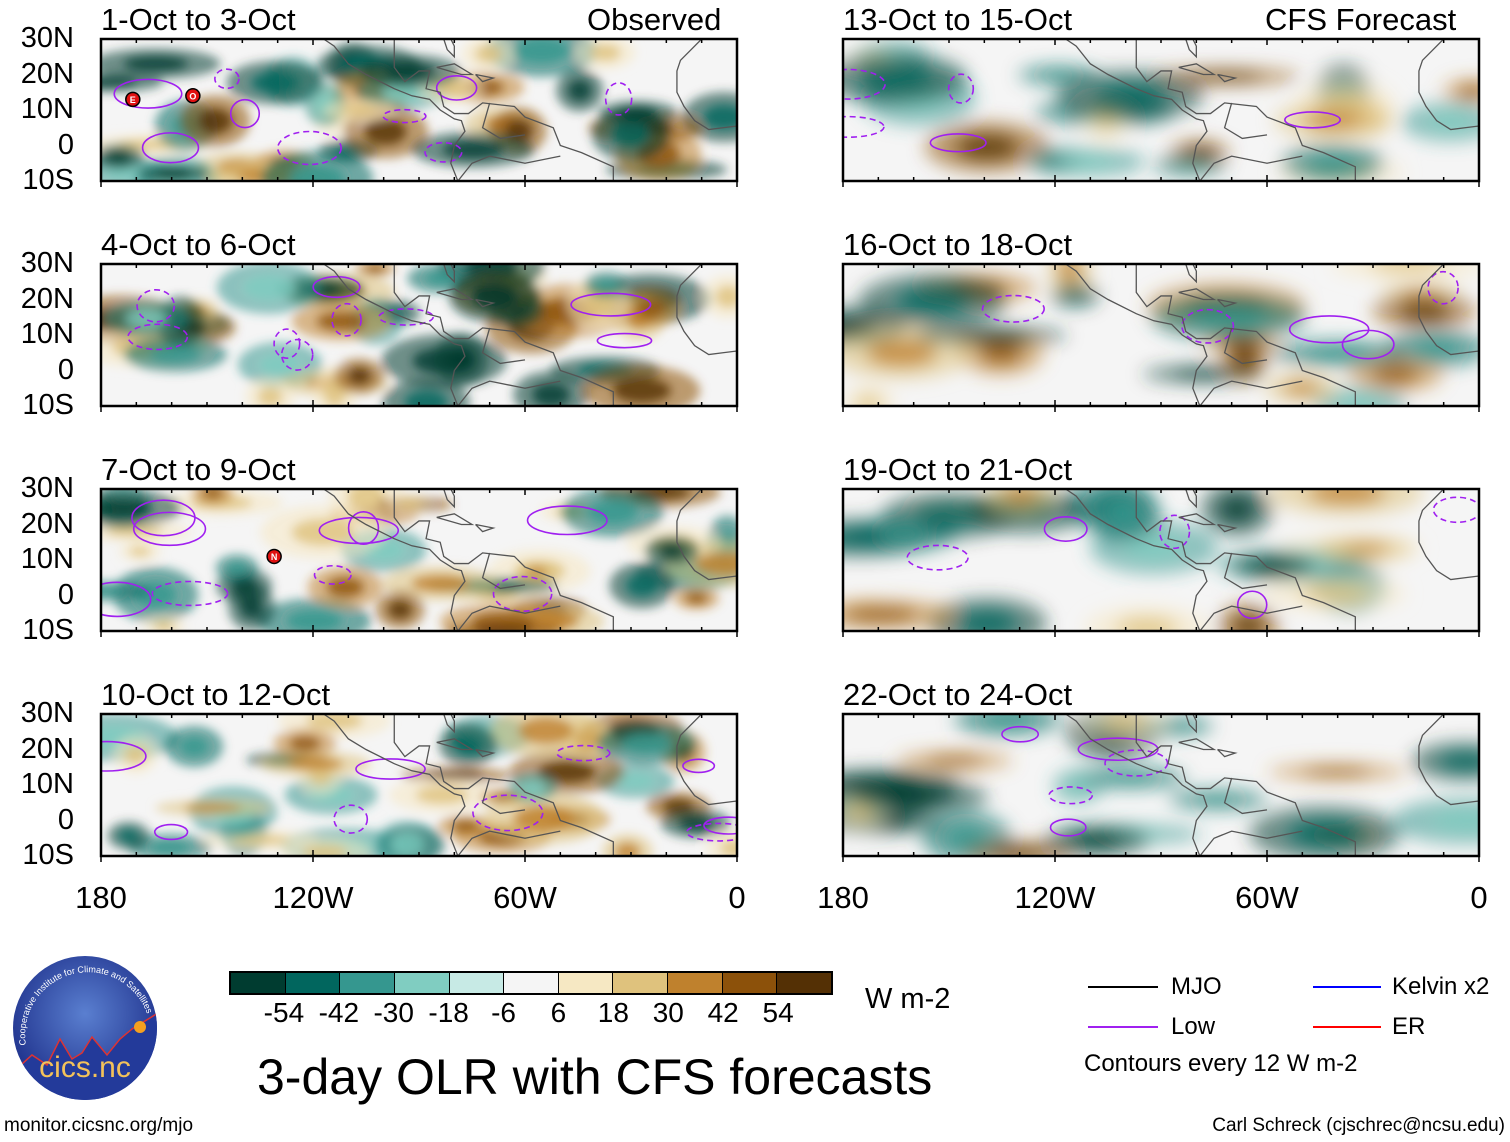  I want to click on footer-url: monitor.cicsnc.org/mjo, so click(99, 1125).